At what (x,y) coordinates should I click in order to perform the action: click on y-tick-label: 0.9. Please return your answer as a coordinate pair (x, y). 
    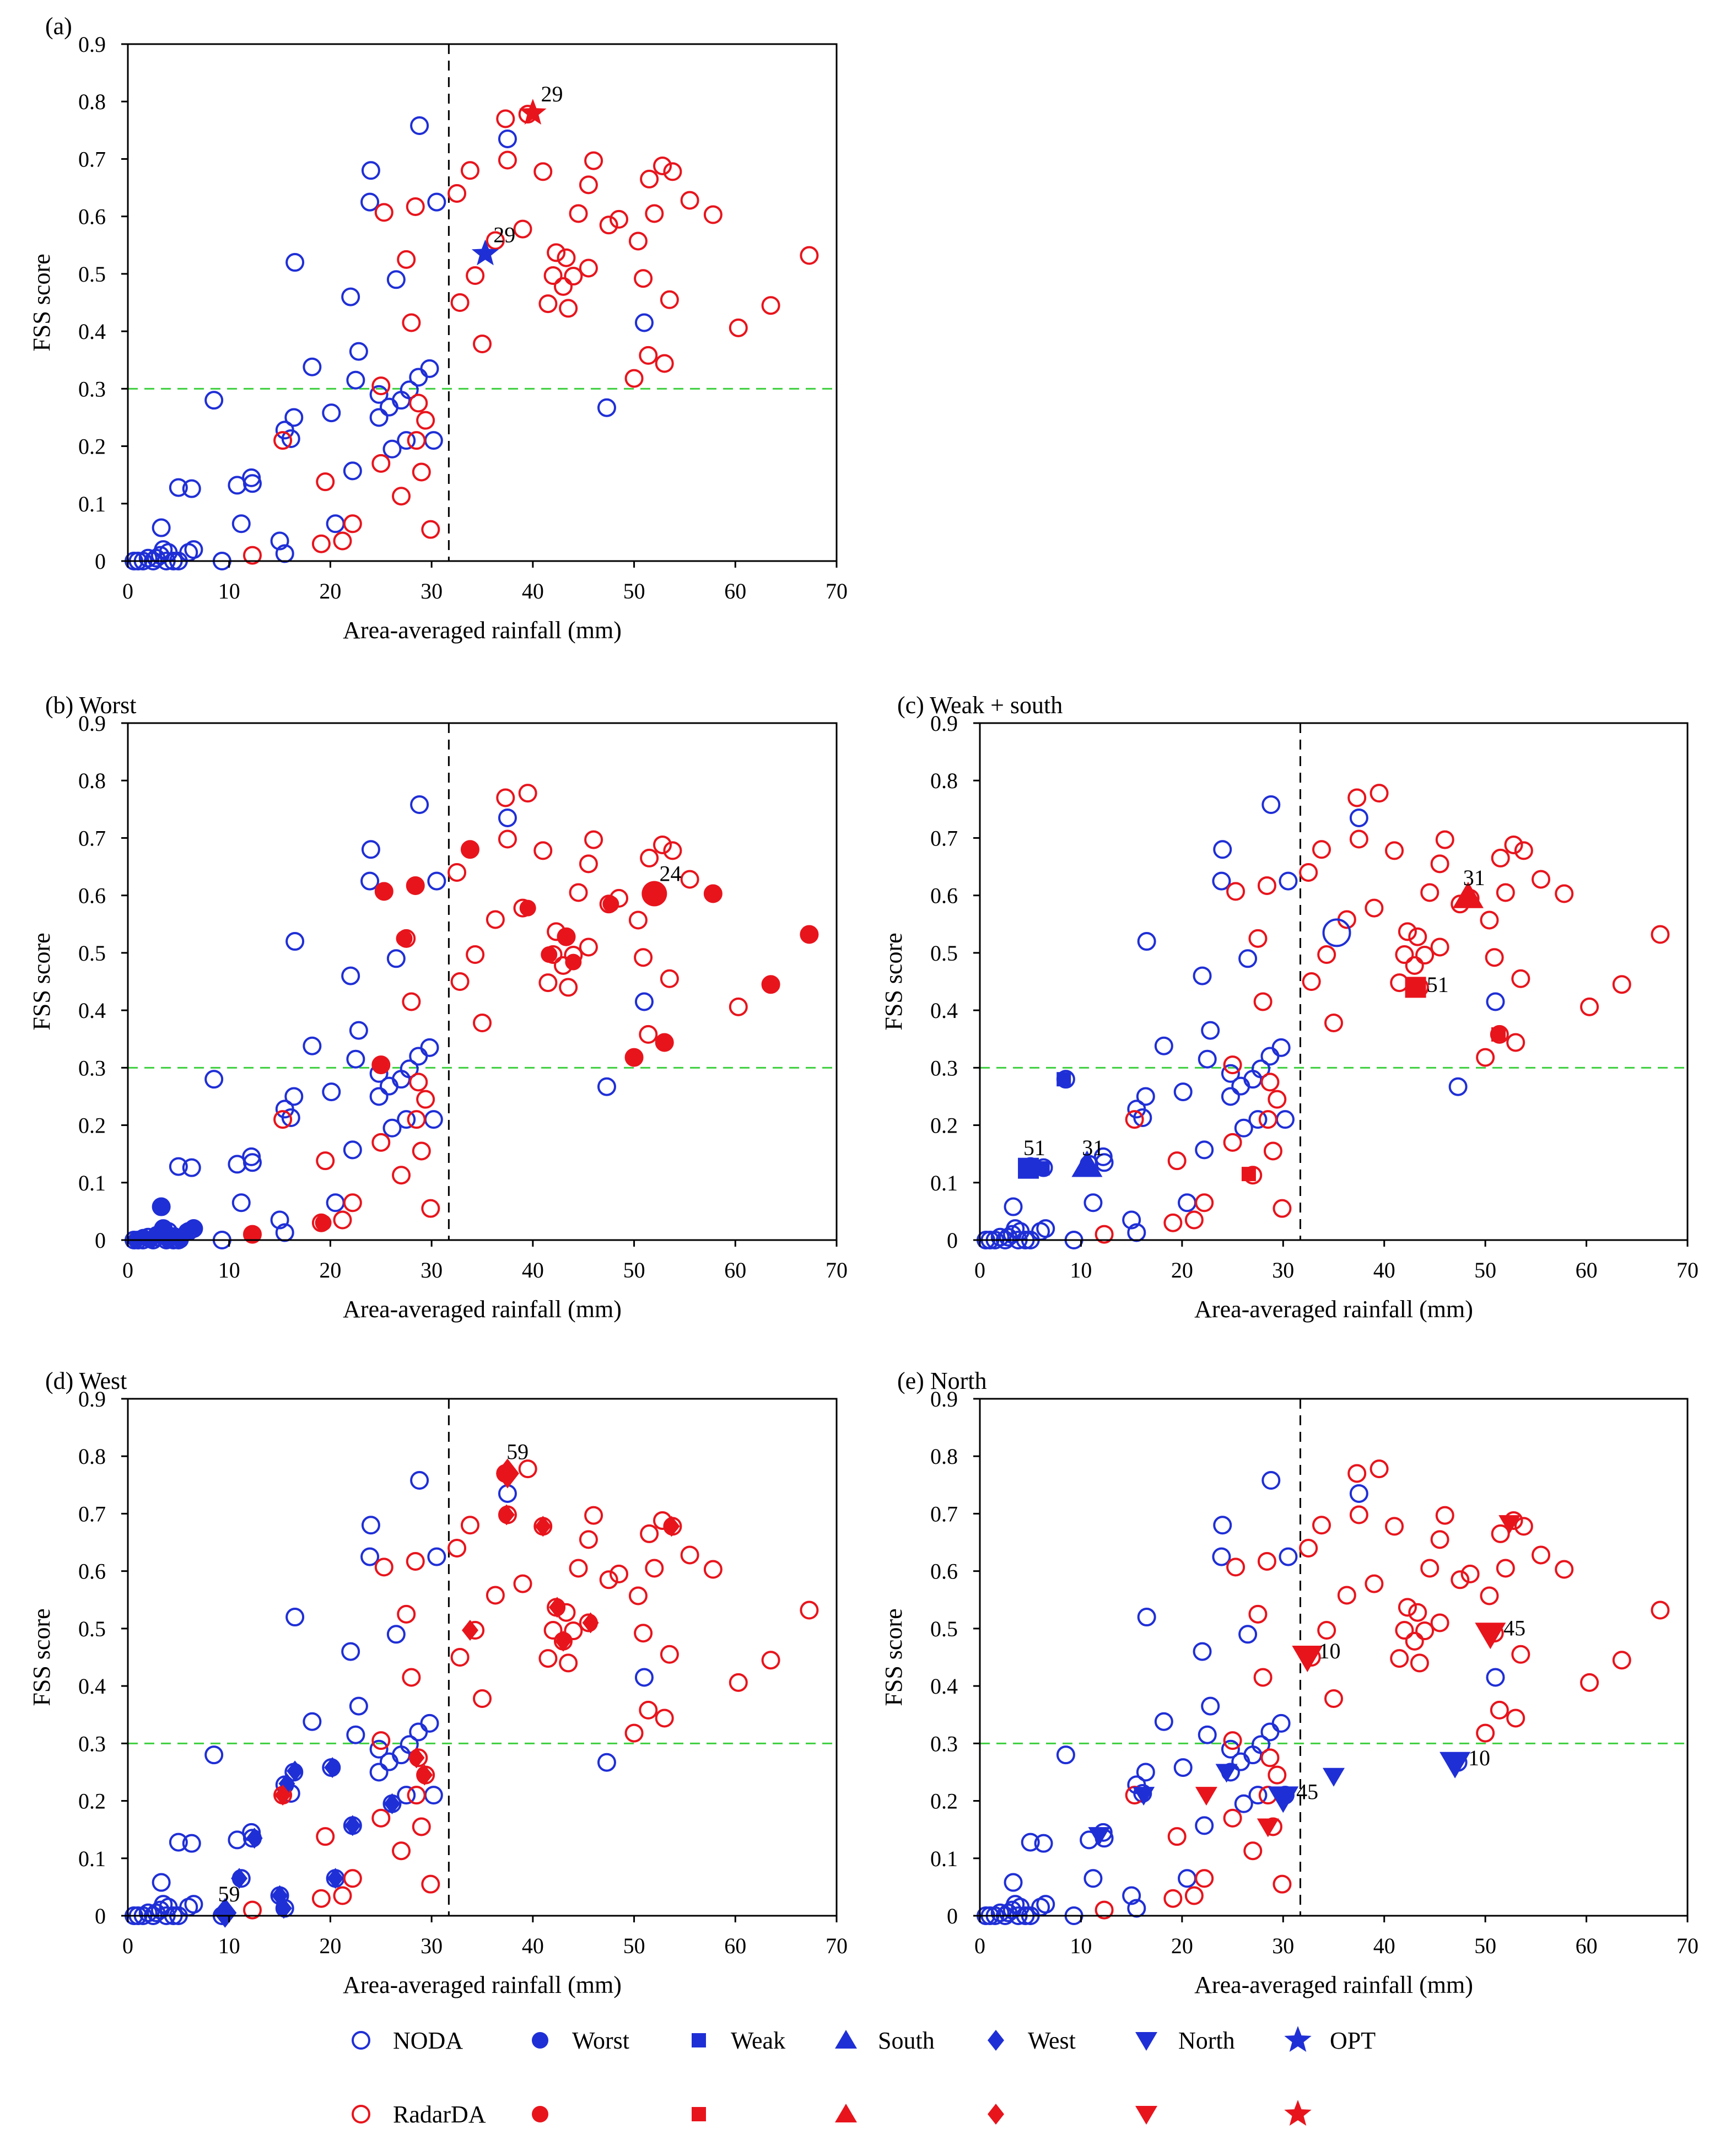
    Looking at the image, I should click on (92, 1399).